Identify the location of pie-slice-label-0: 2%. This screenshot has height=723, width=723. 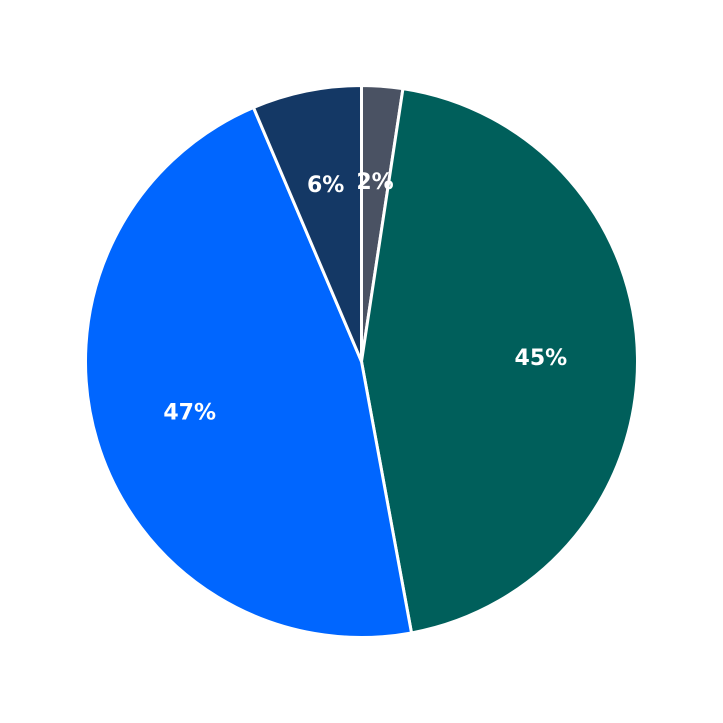
(374, 182).